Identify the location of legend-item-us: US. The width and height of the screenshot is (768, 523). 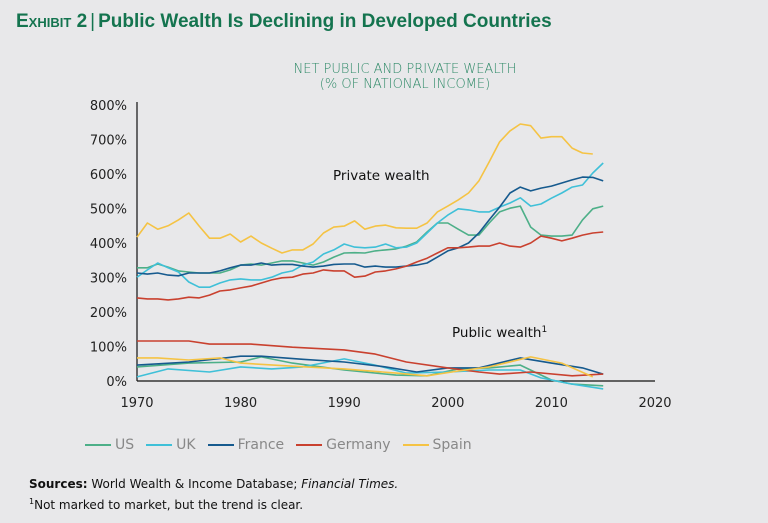
(109, 445).